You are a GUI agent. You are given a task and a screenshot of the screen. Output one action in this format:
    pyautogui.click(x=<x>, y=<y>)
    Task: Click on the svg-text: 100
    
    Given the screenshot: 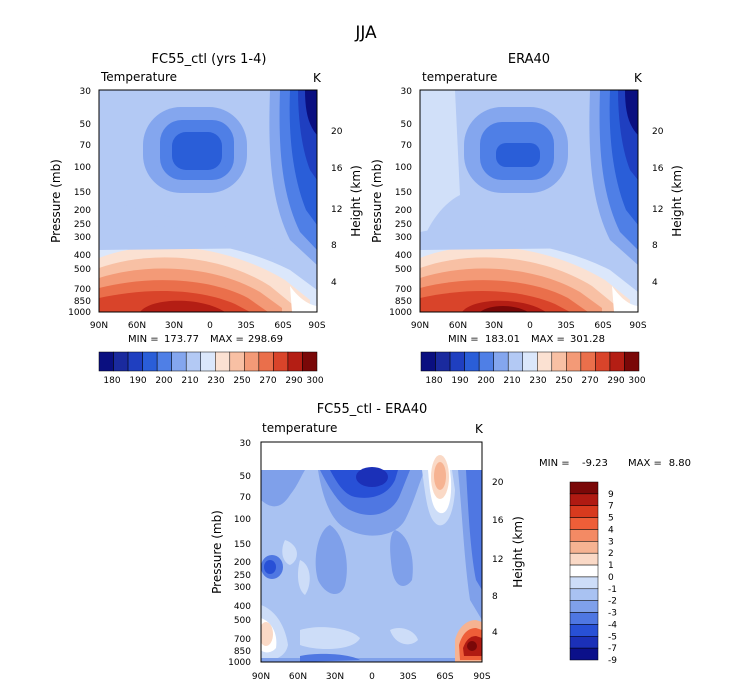 What is the action you would take?
    pyautogui.click(x=403, y=168)
    